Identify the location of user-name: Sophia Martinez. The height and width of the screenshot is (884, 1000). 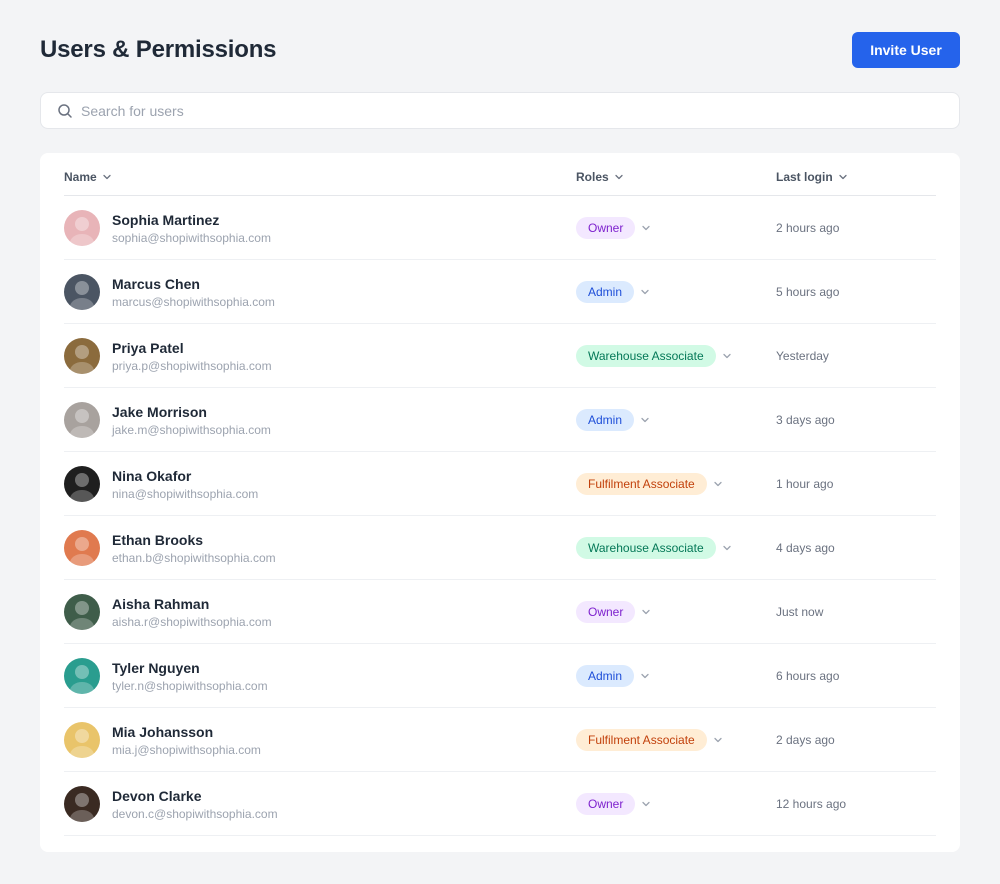
(166, 220).